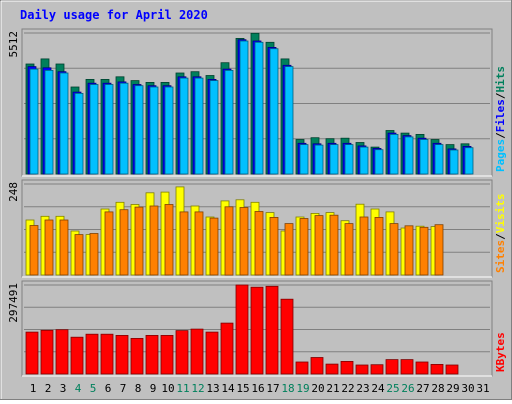 The image size is (512, 404). What do you see at coordinates (13, 44) in the screenshot?
I see `y-axis-max-label: 5512` at bounding box center [13, 44].